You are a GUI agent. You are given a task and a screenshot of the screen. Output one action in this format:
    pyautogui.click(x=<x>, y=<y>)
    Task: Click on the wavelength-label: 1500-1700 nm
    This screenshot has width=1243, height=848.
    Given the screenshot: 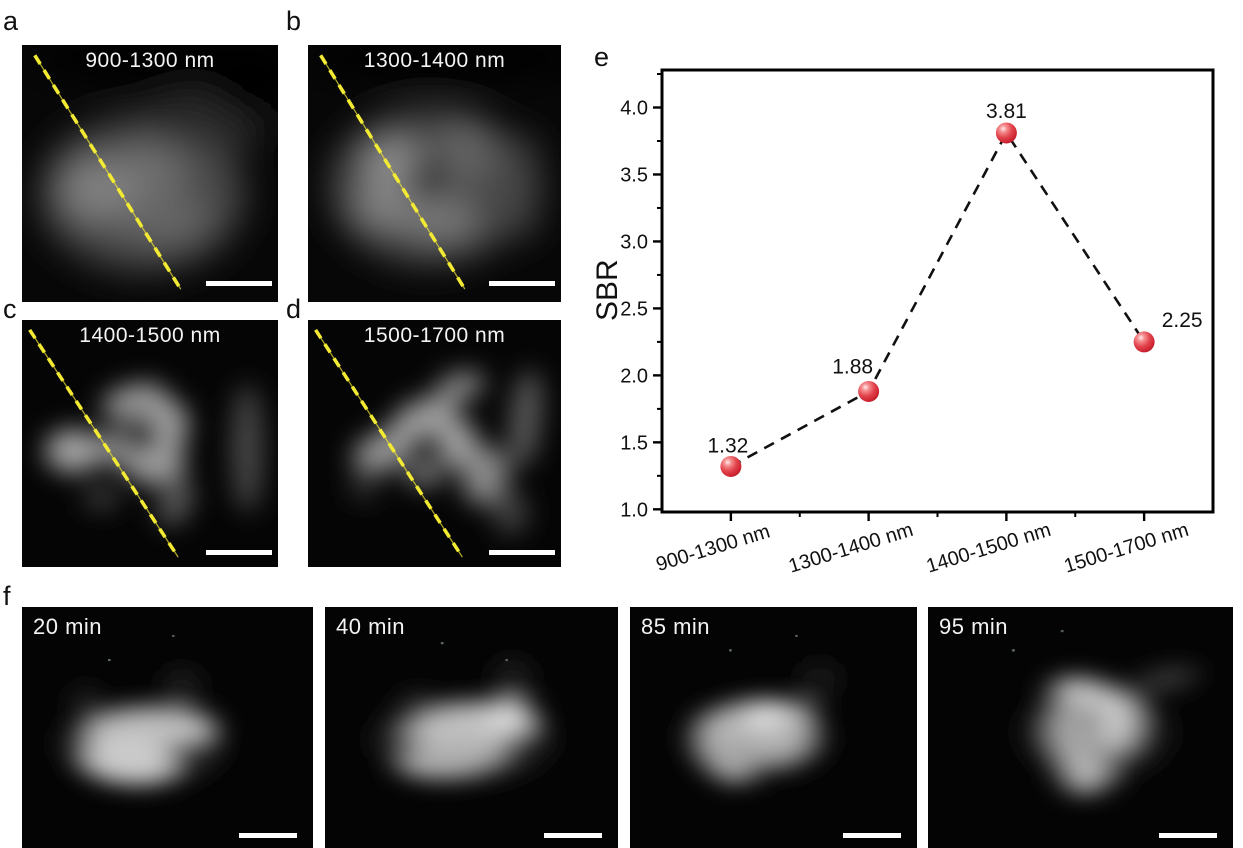 What is the action you would take?
    pyautogui.click(x=434, y=335)
    